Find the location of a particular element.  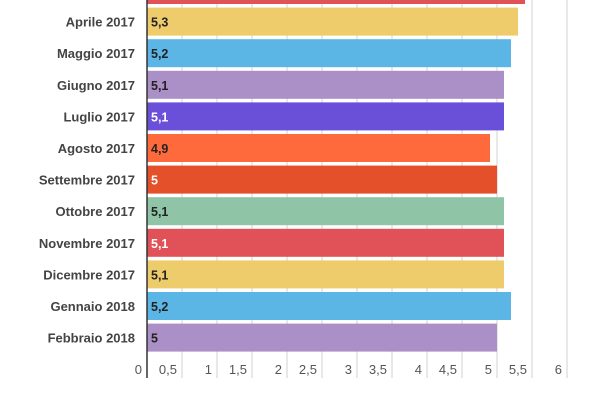

x-tick-label: 1,5 is located at coordinates (238, 369).